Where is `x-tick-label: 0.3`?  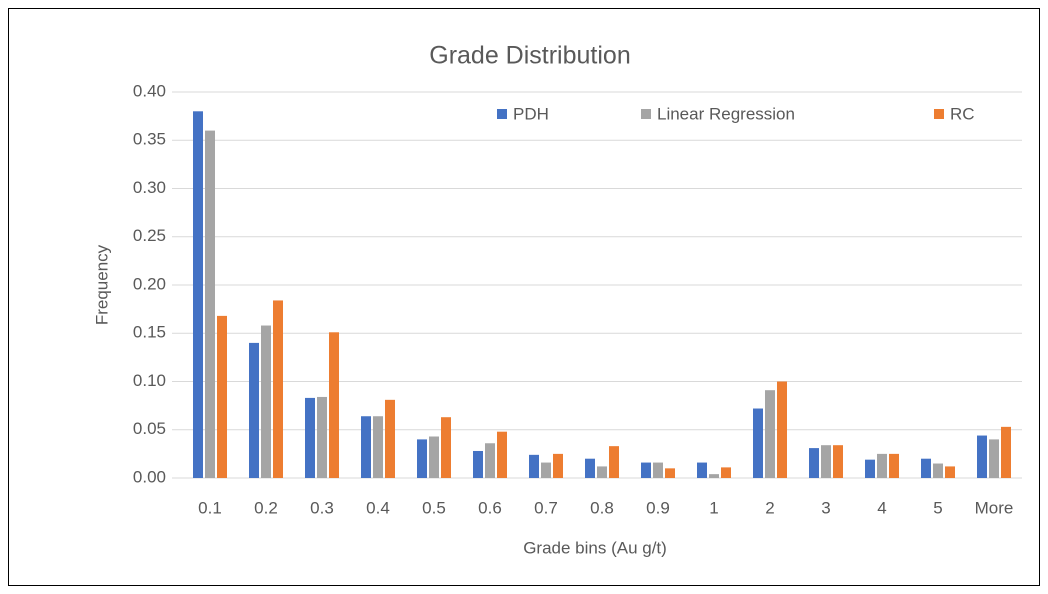 x-tick-label: 0.3 is located at coordinates (322, 507).